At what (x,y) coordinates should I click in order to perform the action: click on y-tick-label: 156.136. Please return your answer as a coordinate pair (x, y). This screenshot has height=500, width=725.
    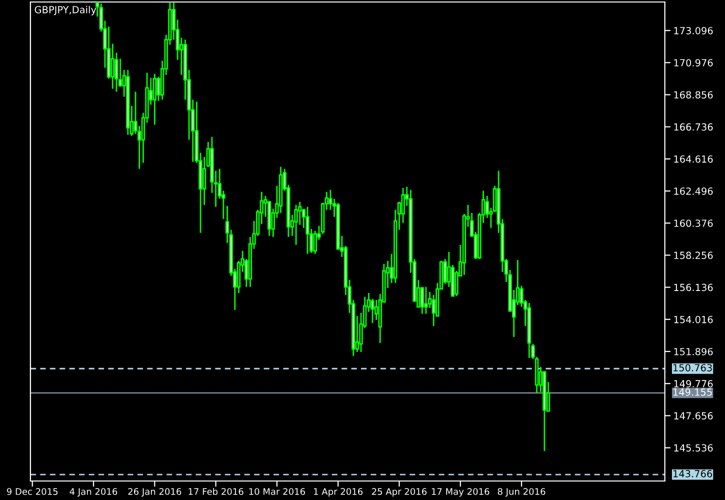
    Looking at the image, I should click on (693, 288).